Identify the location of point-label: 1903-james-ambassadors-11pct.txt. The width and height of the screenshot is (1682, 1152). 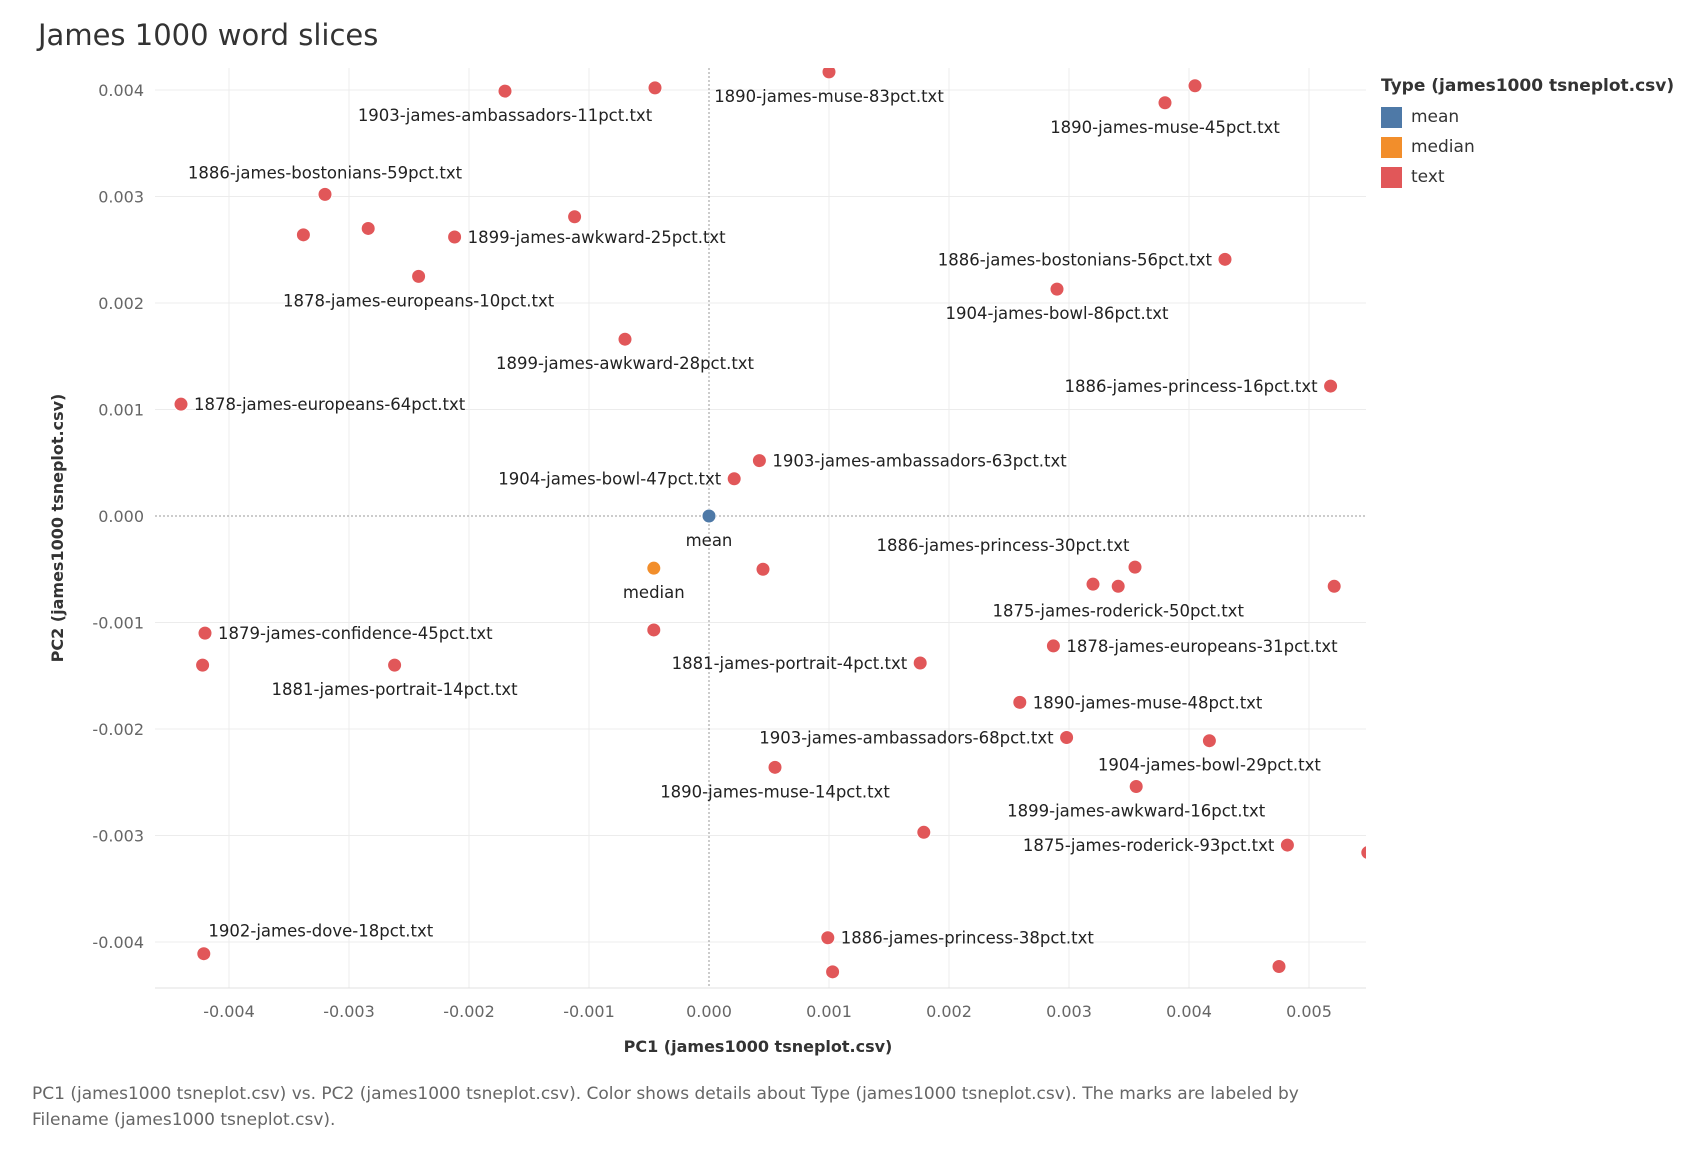
(505, 115).